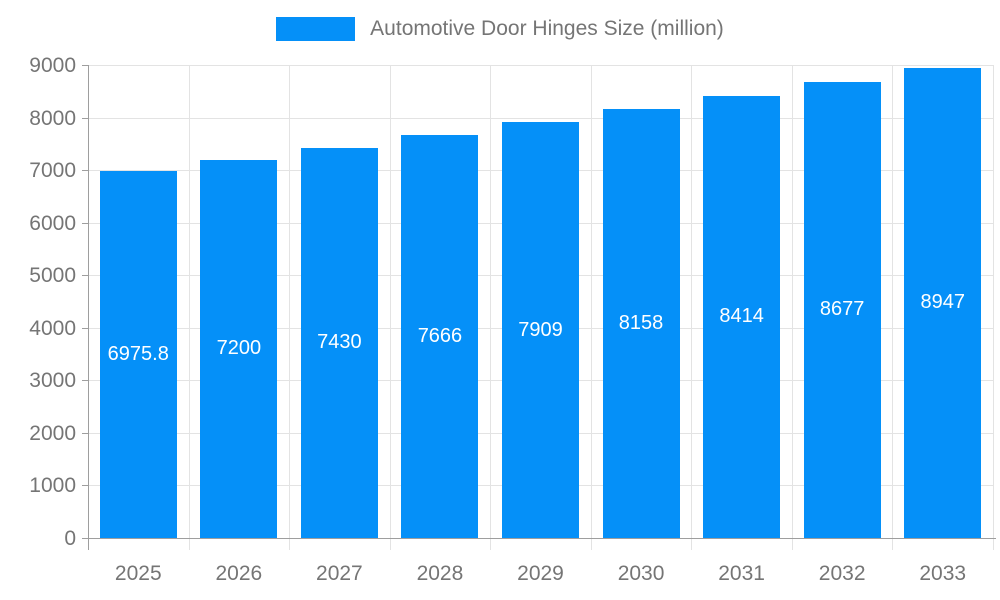 The height and width of the screenshot is (600, 1000). I want to click on bar-value-label: 7430, so click(339, 342).